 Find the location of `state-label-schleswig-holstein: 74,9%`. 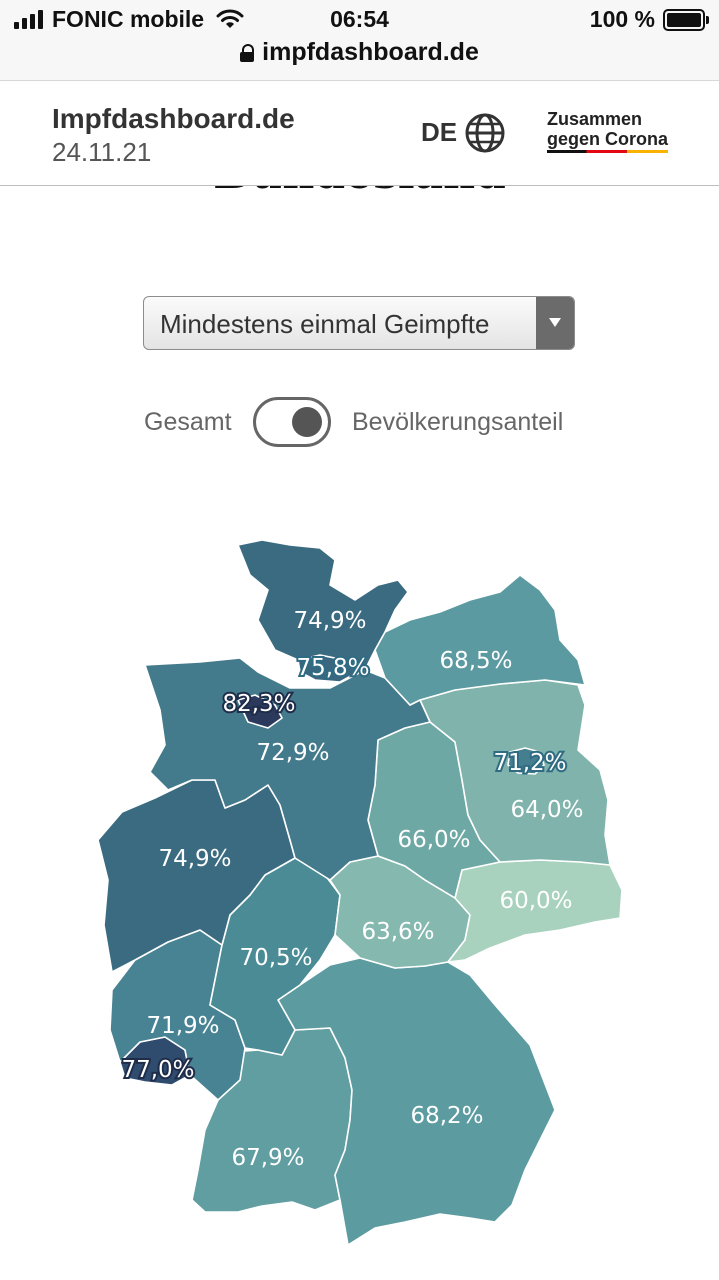

state-label-schleswig-holstein: 74,9% is located at coordinates (329, 621).